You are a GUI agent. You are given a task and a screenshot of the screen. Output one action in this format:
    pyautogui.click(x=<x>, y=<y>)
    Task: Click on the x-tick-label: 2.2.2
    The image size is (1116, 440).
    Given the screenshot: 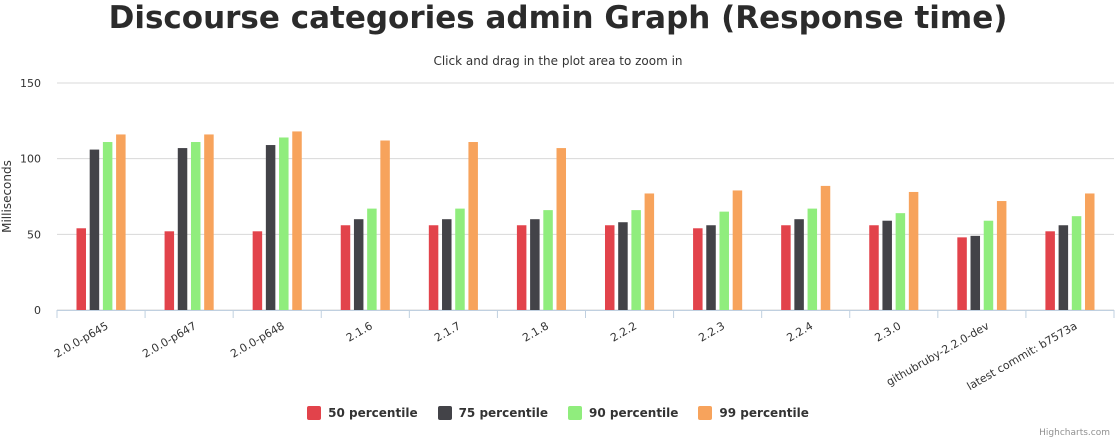 What is the action you would take?
    pyautogui.click(x=623, y=331)
    